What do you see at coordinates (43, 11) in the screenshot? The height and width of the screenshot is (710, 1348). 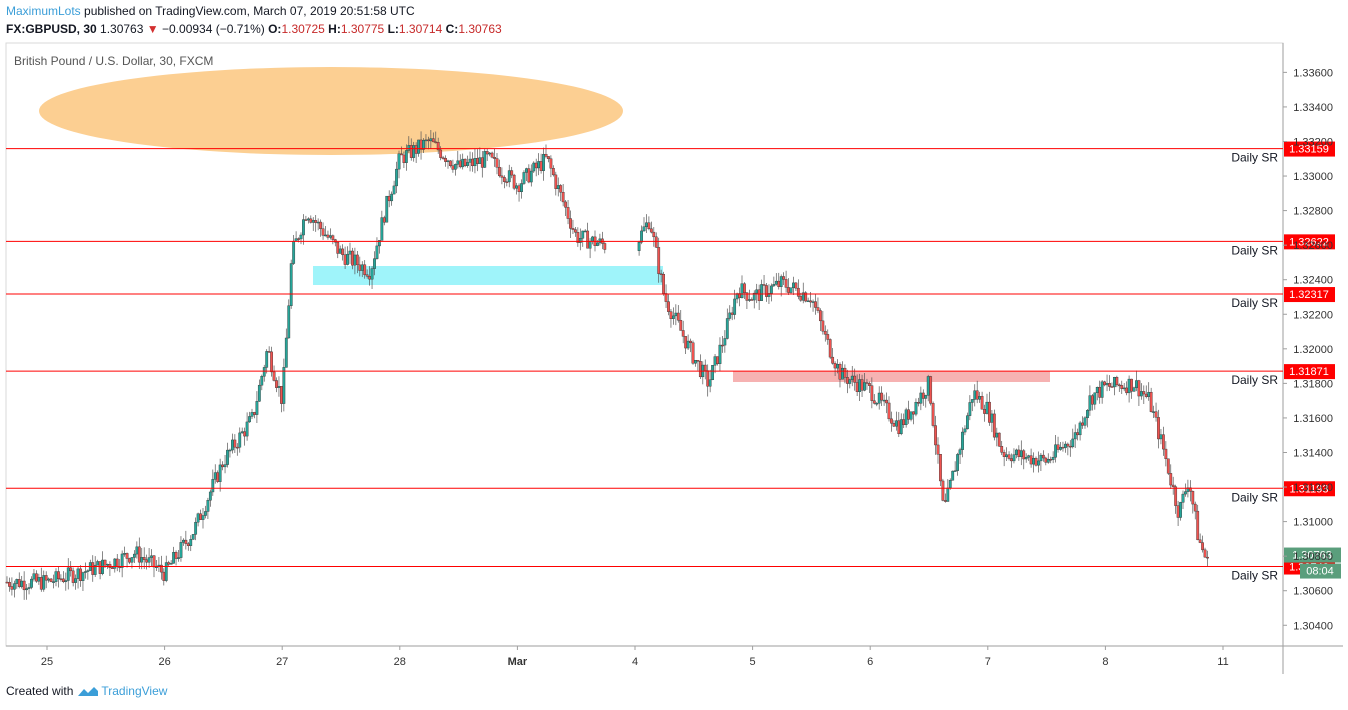 I see `author-link: MaximumLots` at bounding box center [43, 11].